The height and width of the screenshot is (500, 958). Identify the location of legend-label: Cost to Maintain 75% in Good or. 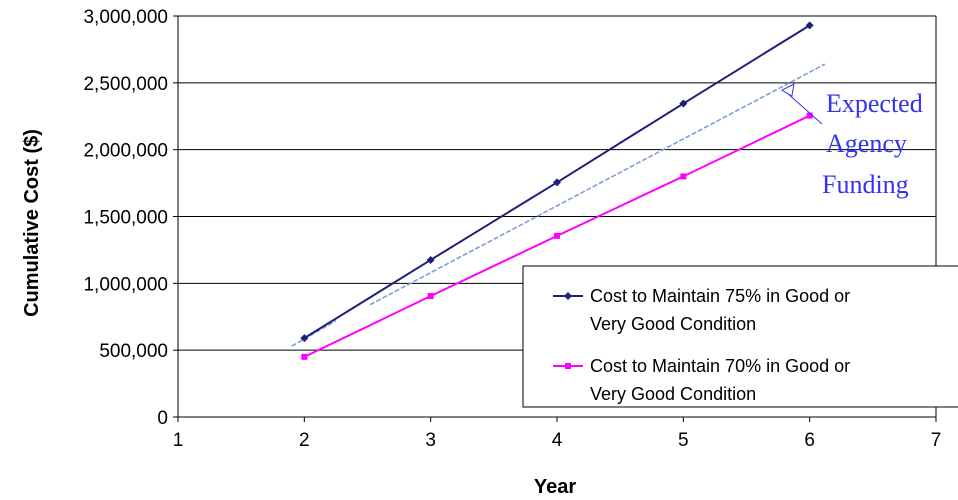
(720, 296).